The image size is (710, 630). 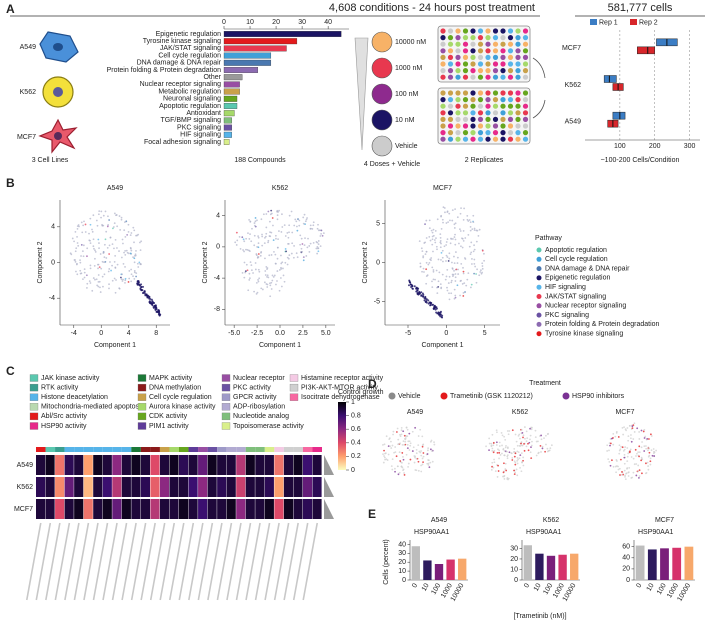 What do you see at coordinates (279, 253) in the screenshot?
I see `scatter-cloud` at bounding box center [279, 253].